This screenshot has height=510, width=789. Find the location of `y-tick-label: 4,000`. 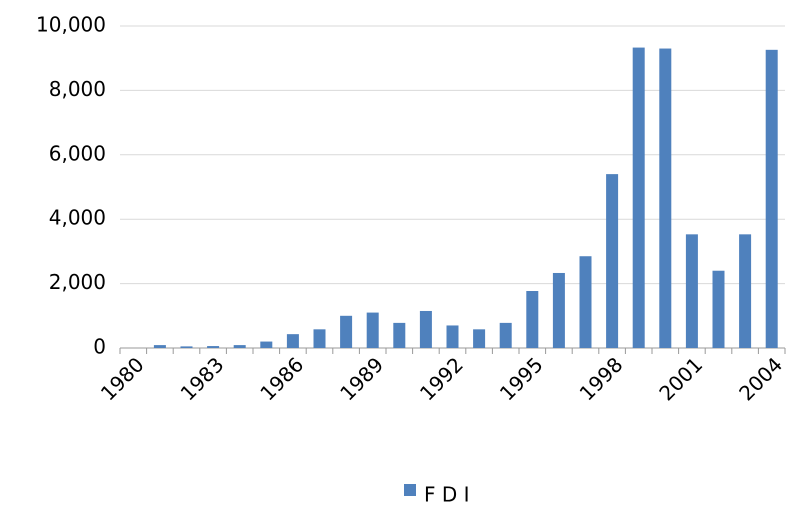

y-tick-label: 4,000 is located at coordinates (77, 218).